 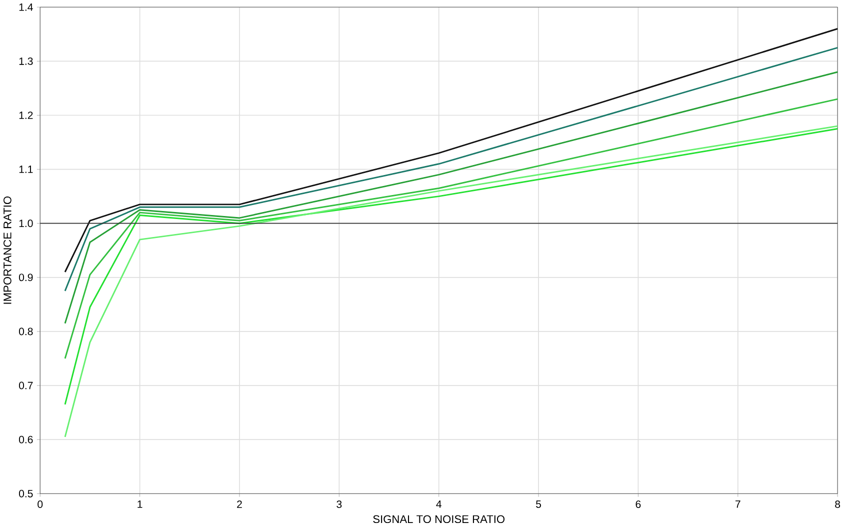 What do you see at coordinates (239, 504) in the screenshot?
I see `x-tick-label: 2` at bounding box center [239, 504].